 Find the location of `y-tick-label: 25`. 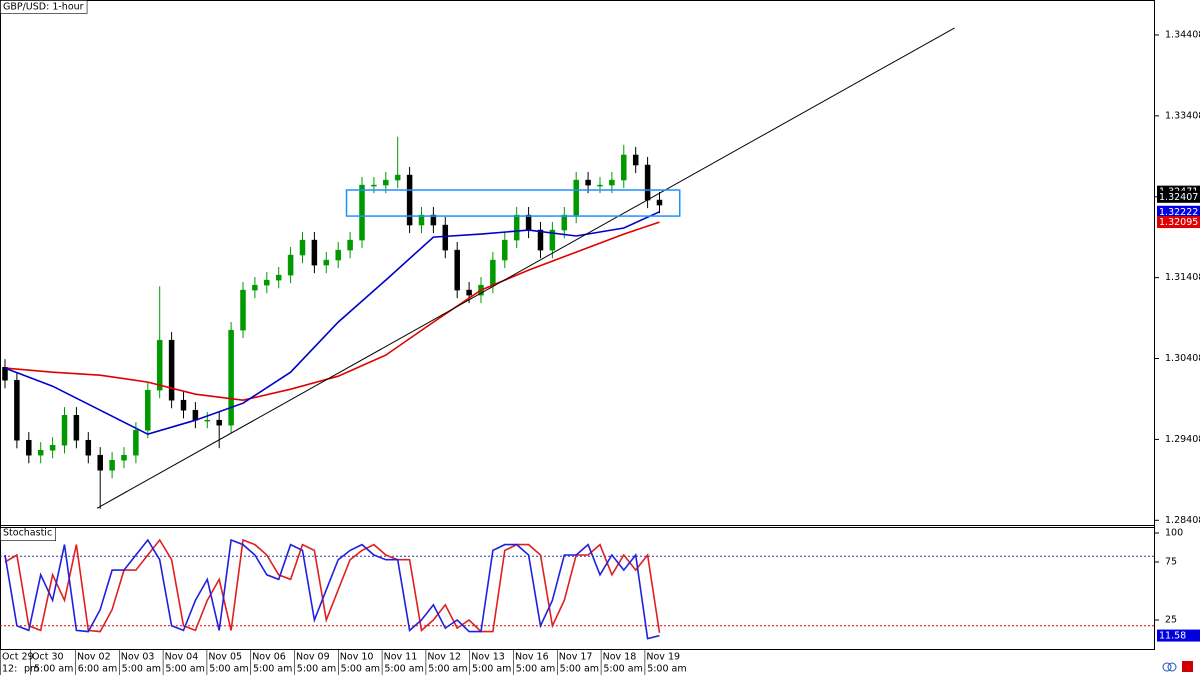

y-tick-label: 25 is located at coordinates (1171, 620).